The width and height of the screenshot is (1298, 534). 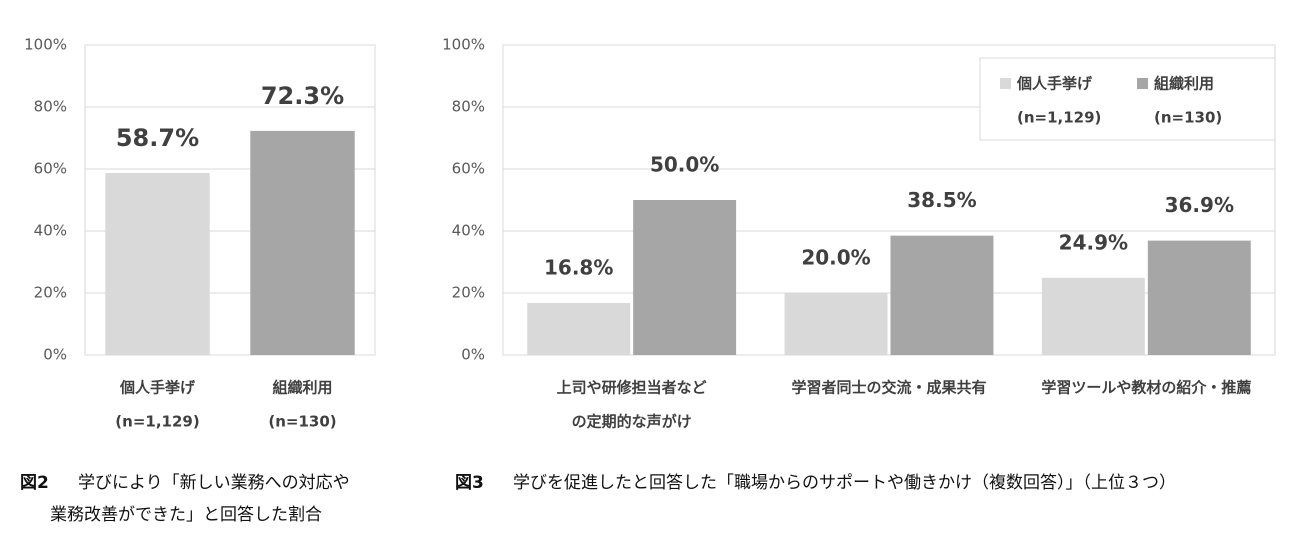 I want to click on value-label: 58.7%, so click(x=157, y=138).